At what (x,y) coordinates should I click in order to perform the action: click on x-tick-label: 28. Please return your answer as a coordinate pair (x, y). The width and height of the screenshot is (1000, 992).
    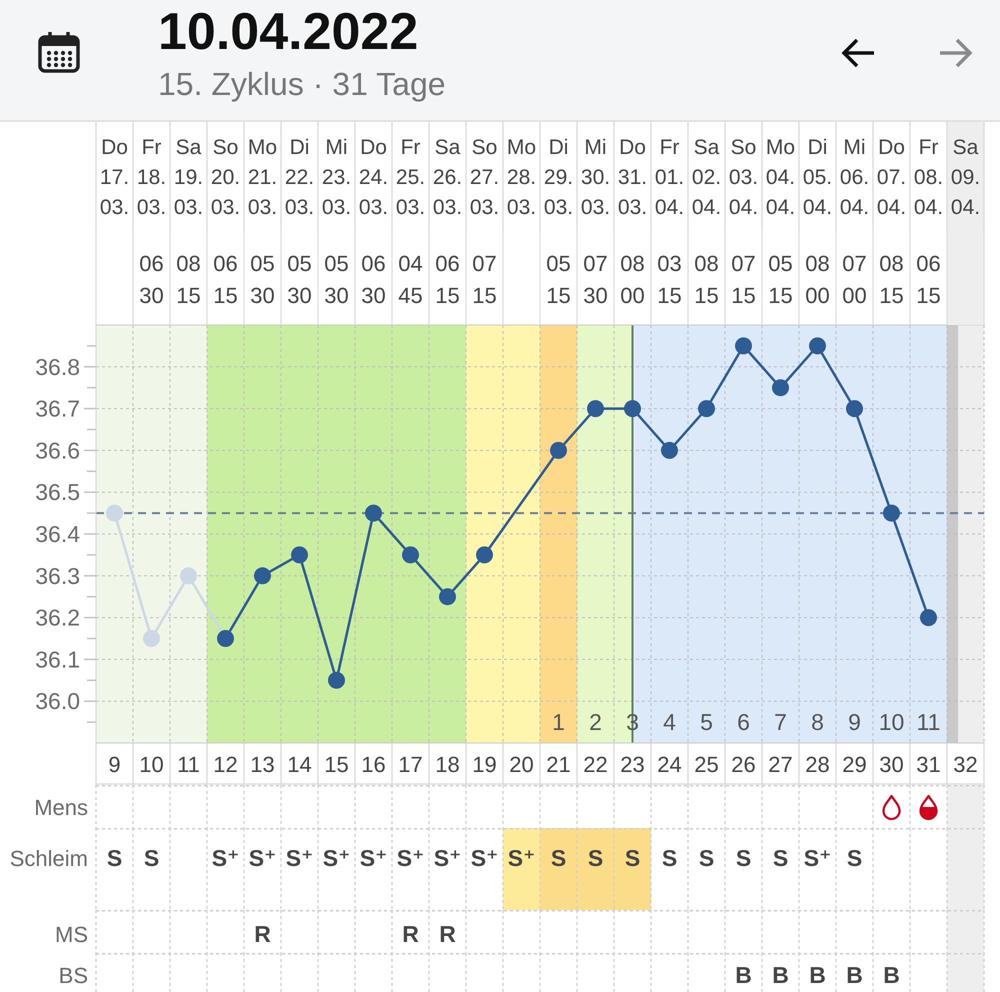
    Looking at the image, I should click on (817, 764).